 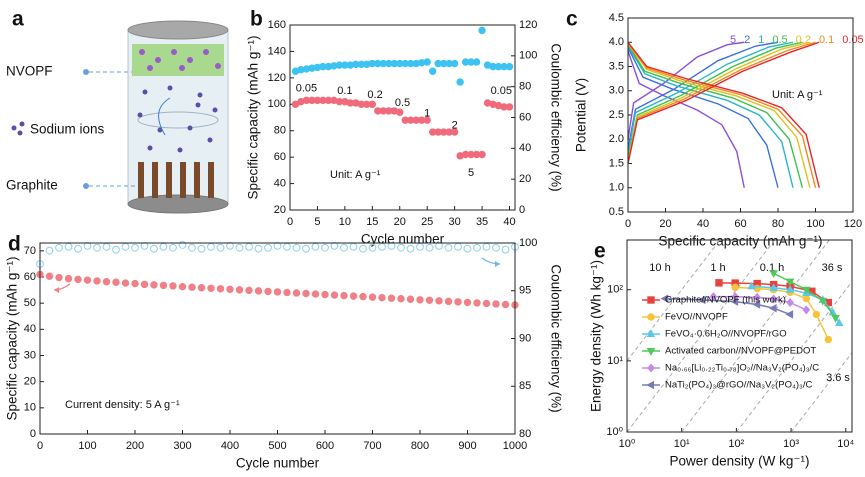 I want to click on y-tick-label: 20, so click(x=30, y=382).